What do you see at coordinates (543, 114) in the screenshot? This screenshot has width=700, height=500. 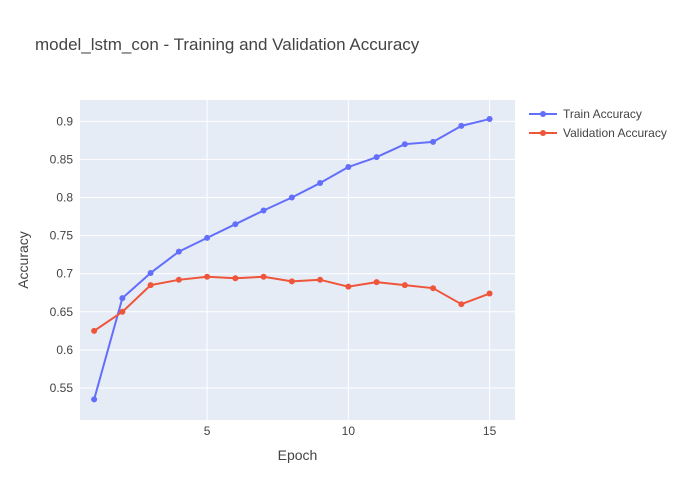 I see `legend-marker-train` at bounding box center [543, 114].